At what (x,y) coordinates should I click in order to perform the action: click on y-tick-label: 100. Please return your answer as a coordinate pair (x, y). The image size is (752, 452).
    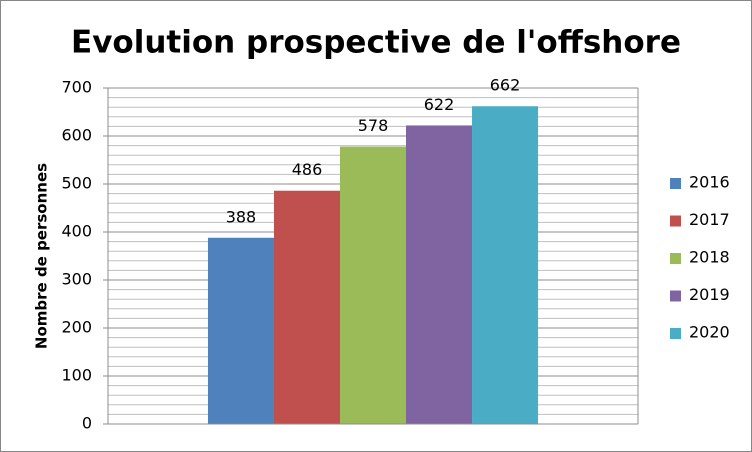
    Looking at the image, I should click on (76, 375).